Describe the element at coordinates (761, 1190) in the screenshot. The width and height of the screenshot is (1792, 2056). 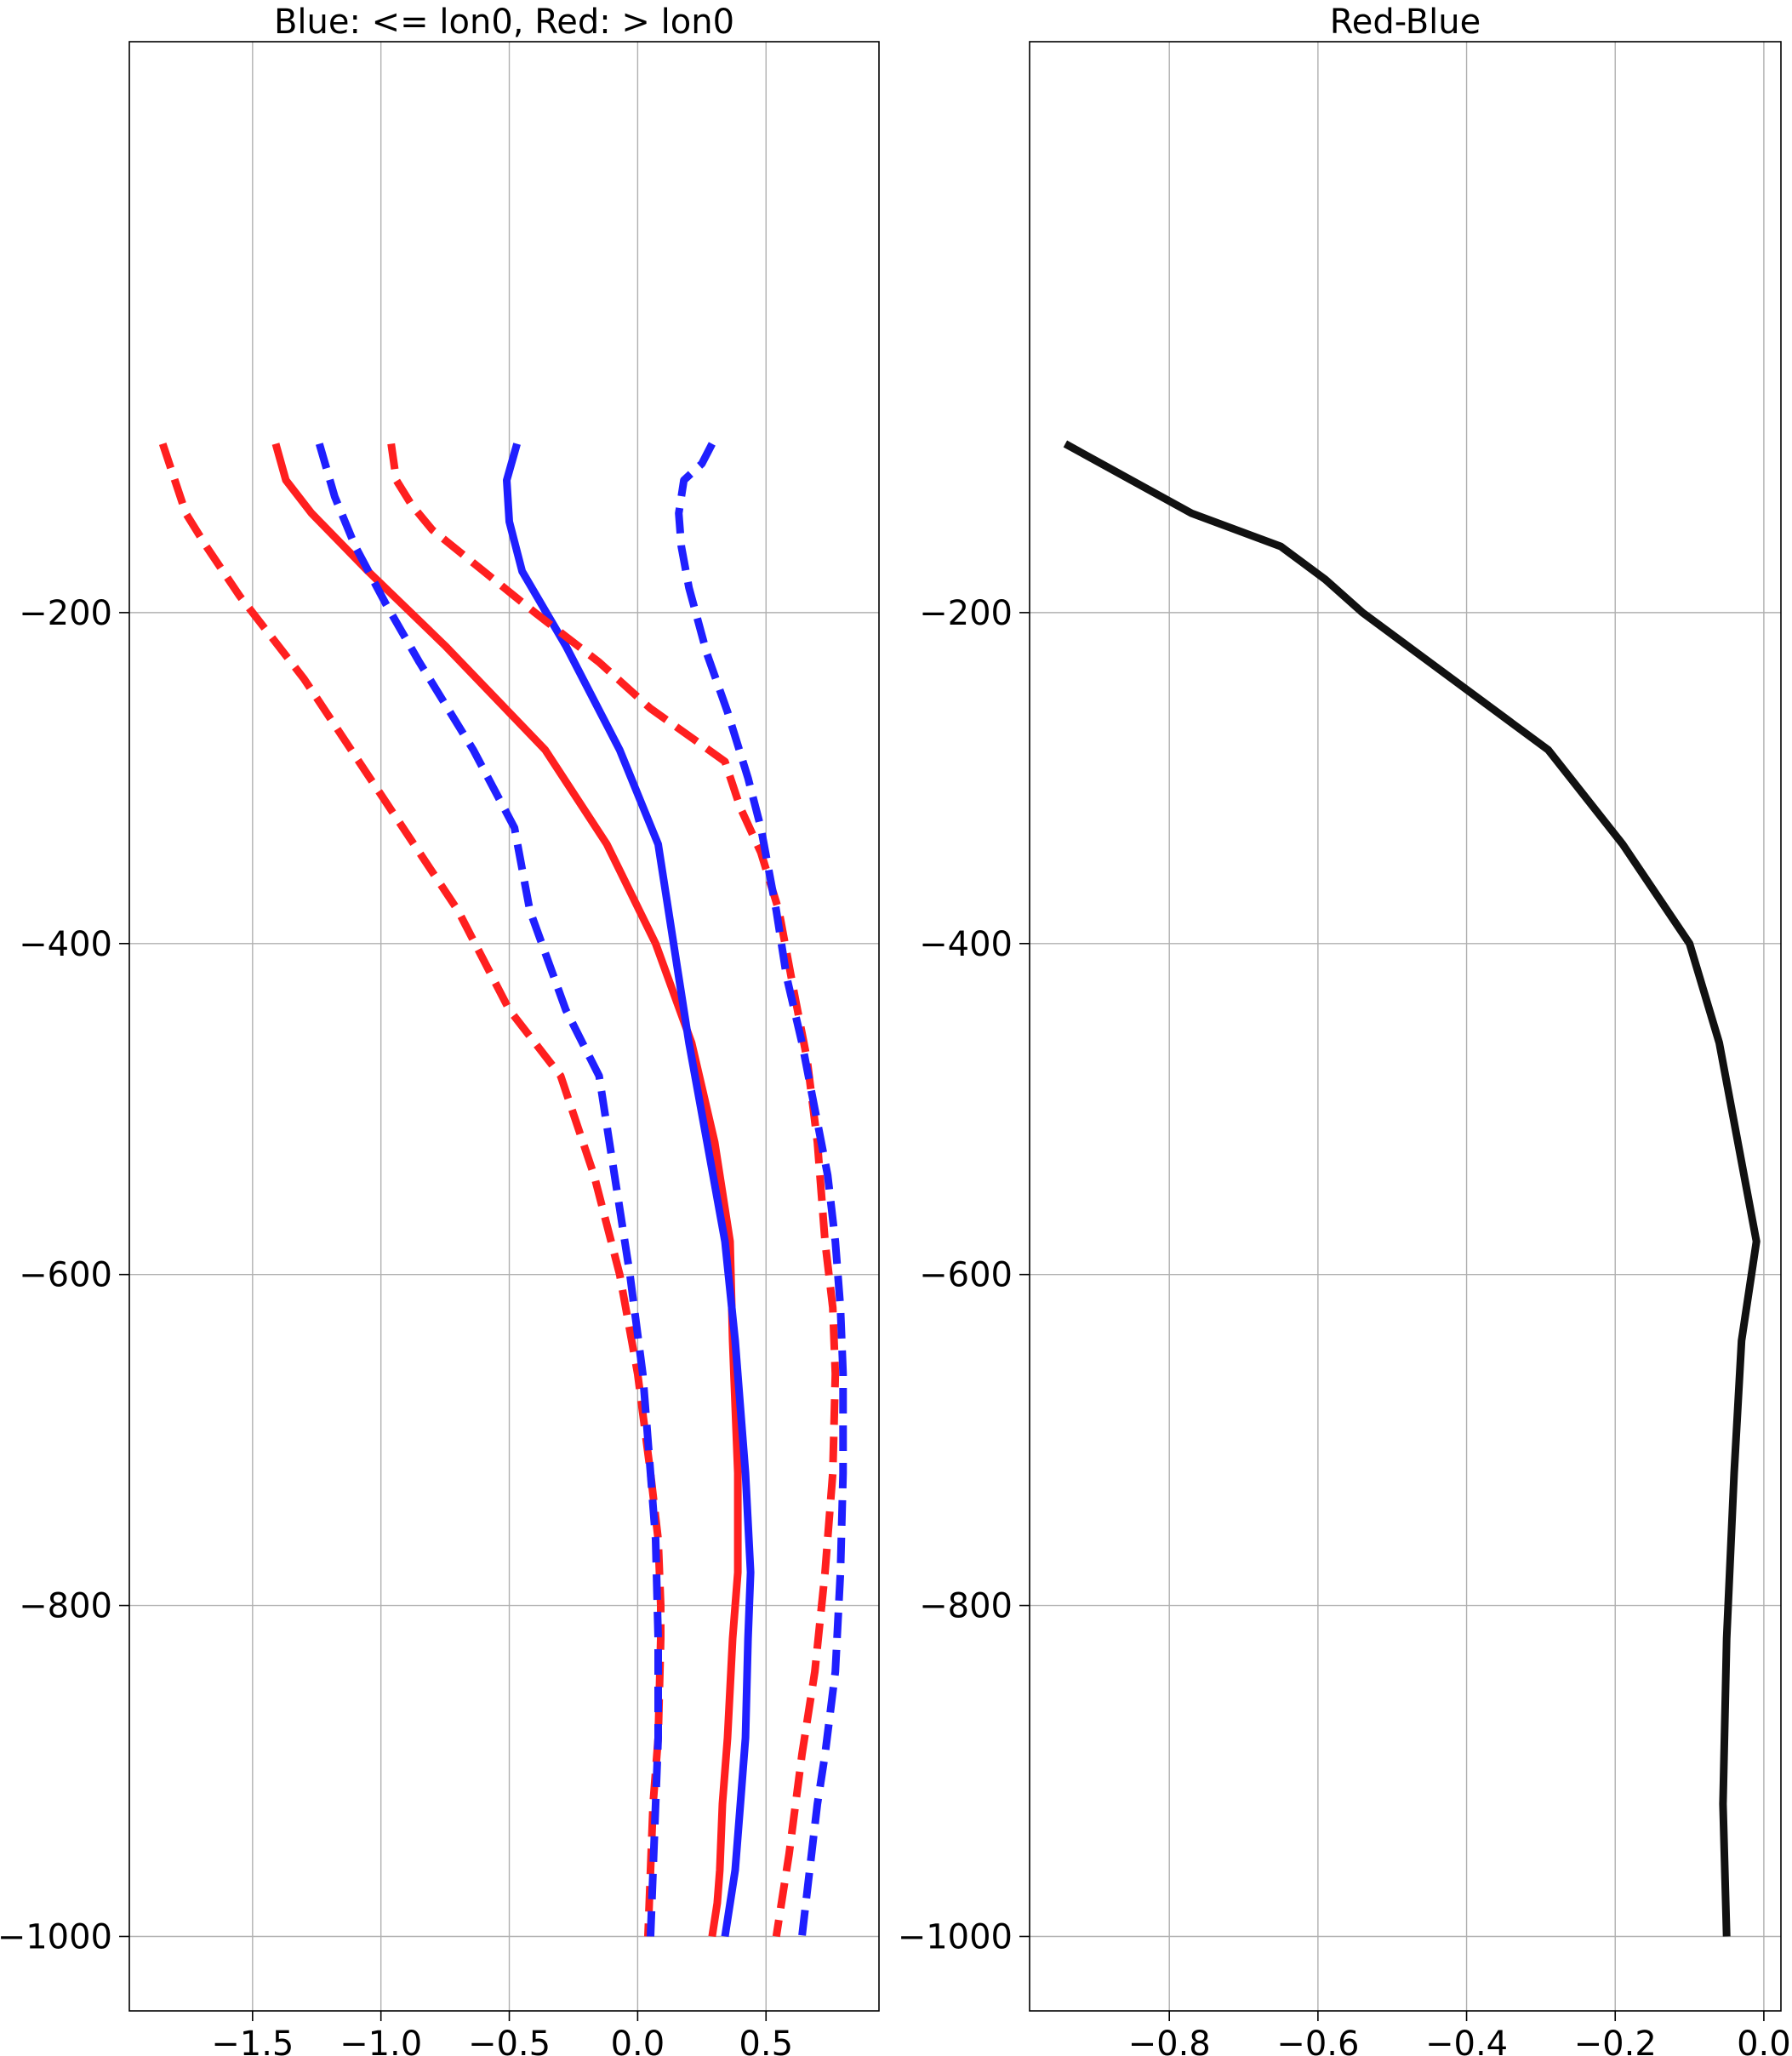
I see `blue-dashed-series-line` at that location.